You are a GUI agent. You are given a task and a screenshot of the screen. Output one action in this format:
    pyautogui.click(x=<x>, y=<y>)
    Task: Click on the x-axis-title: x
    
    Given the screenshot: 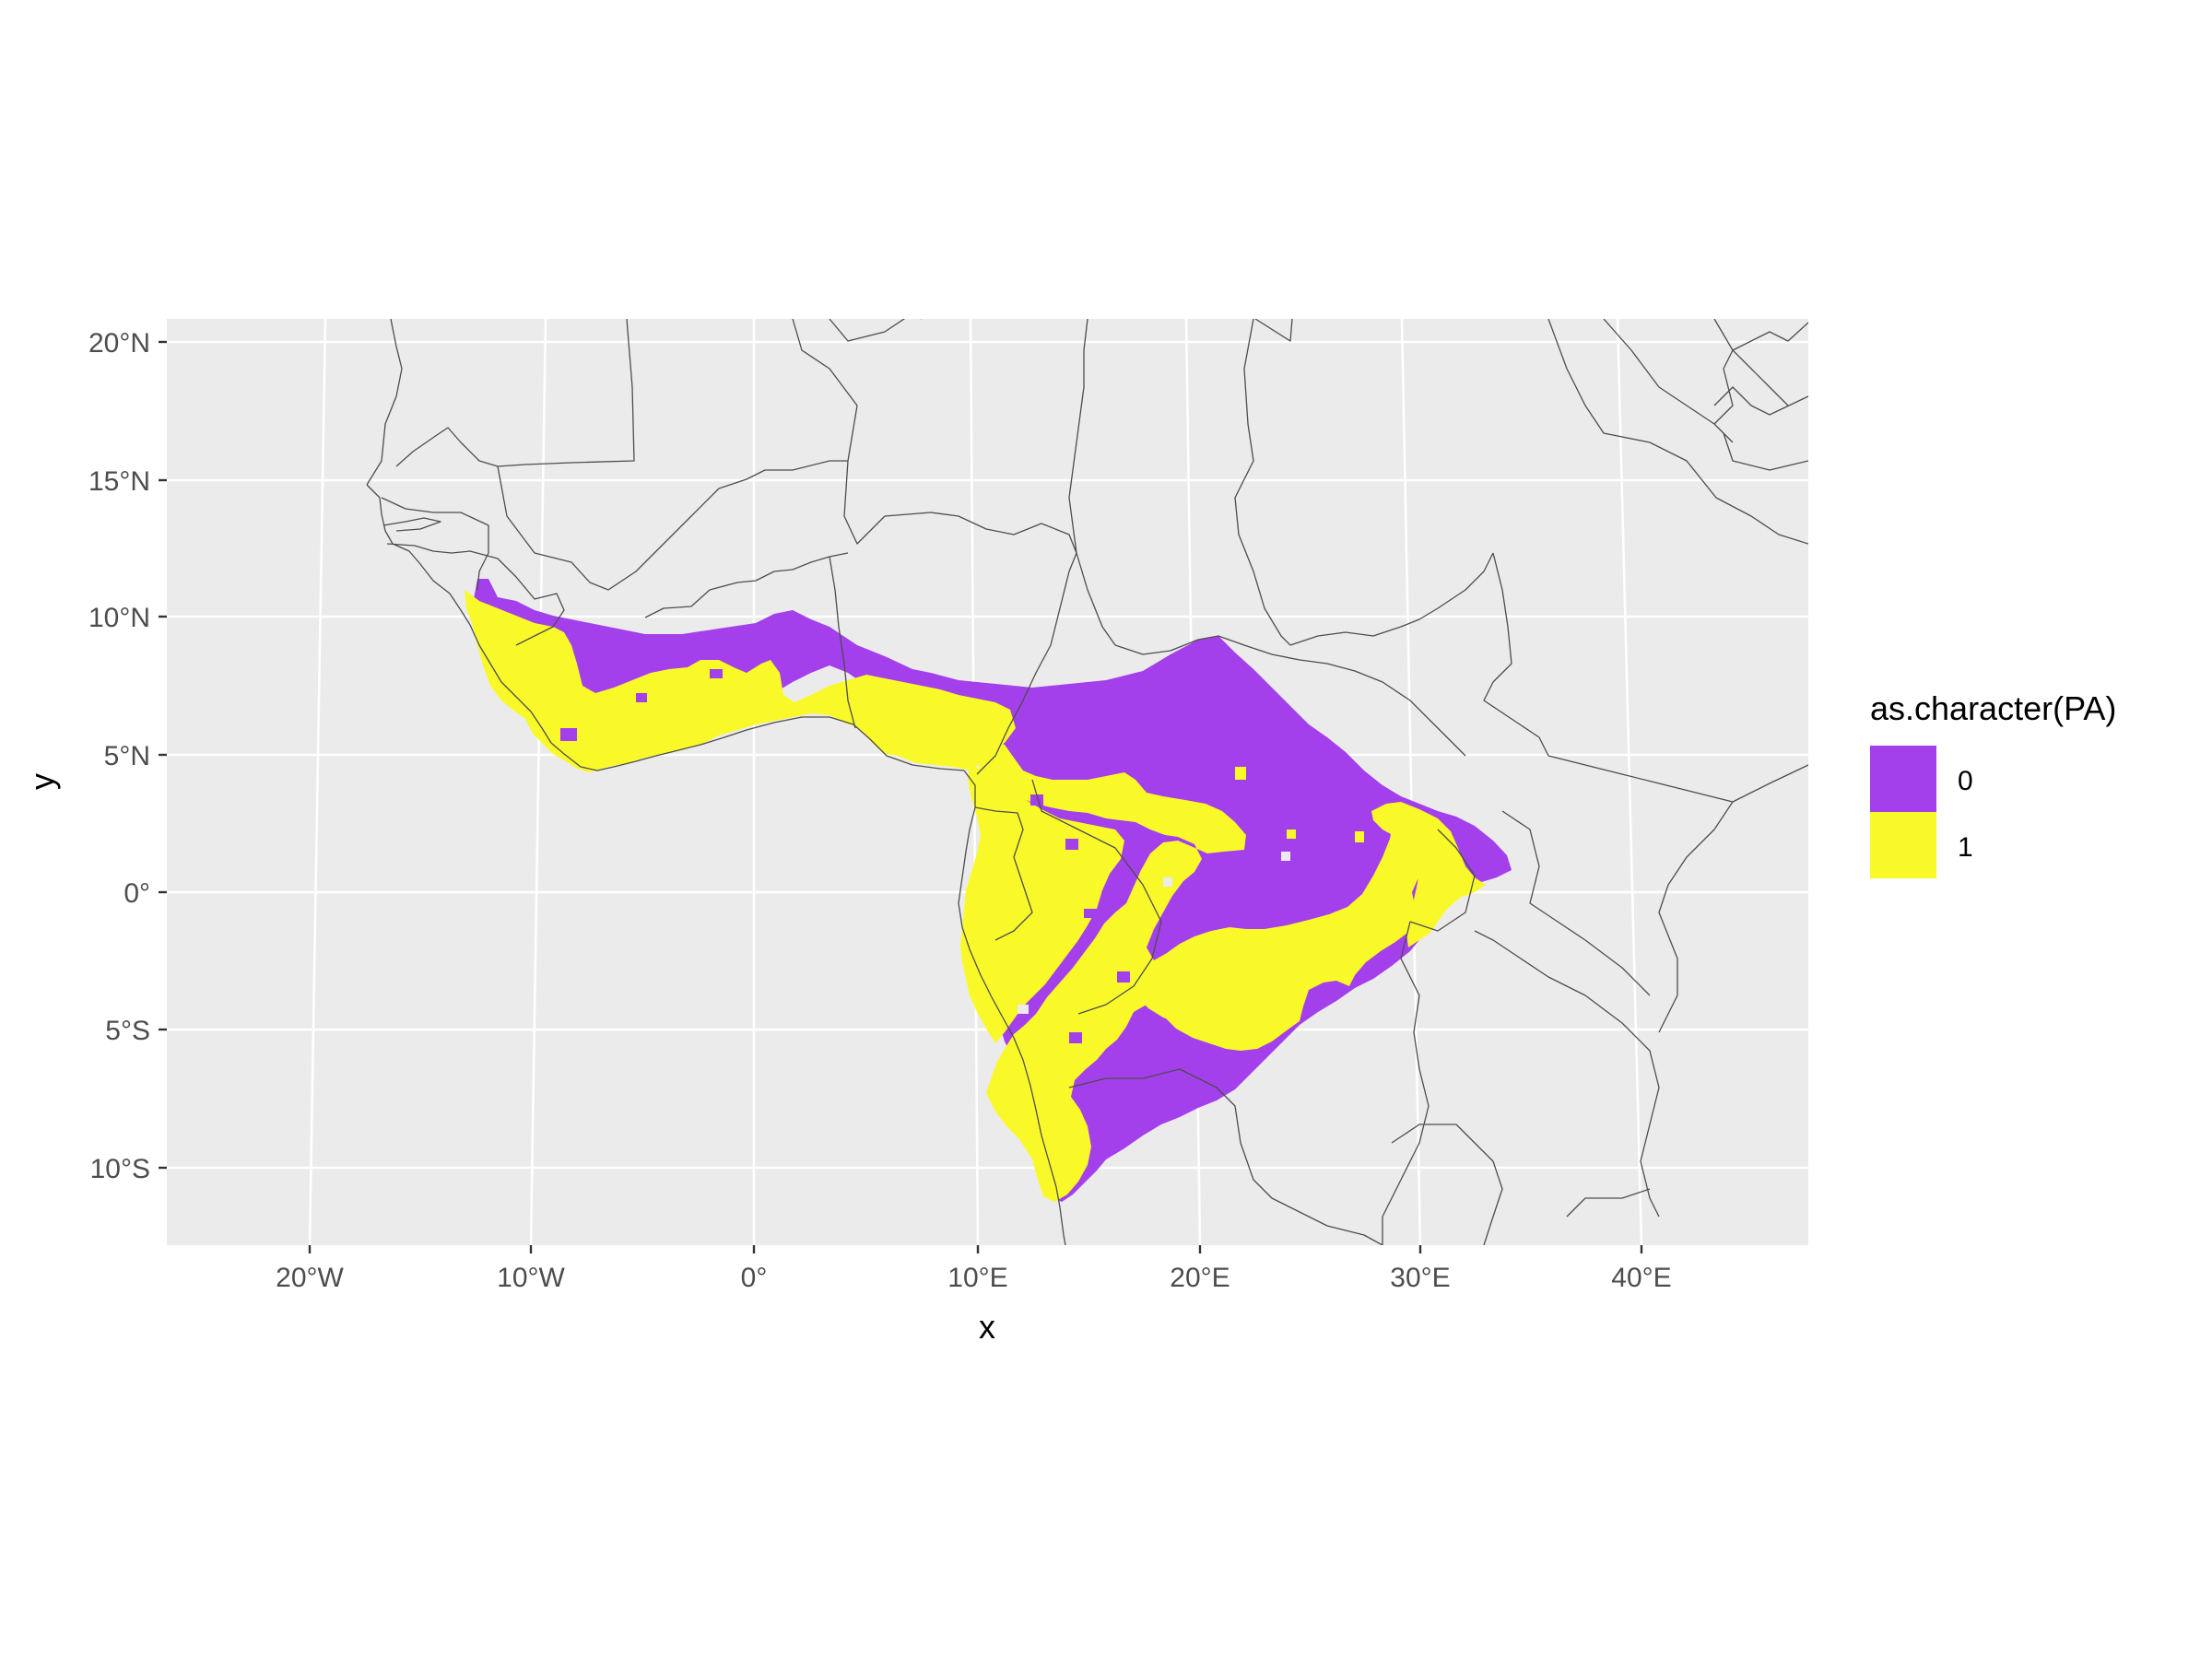 What is the action you would take?
    pyautogui.click(x=987, y=1327)
    